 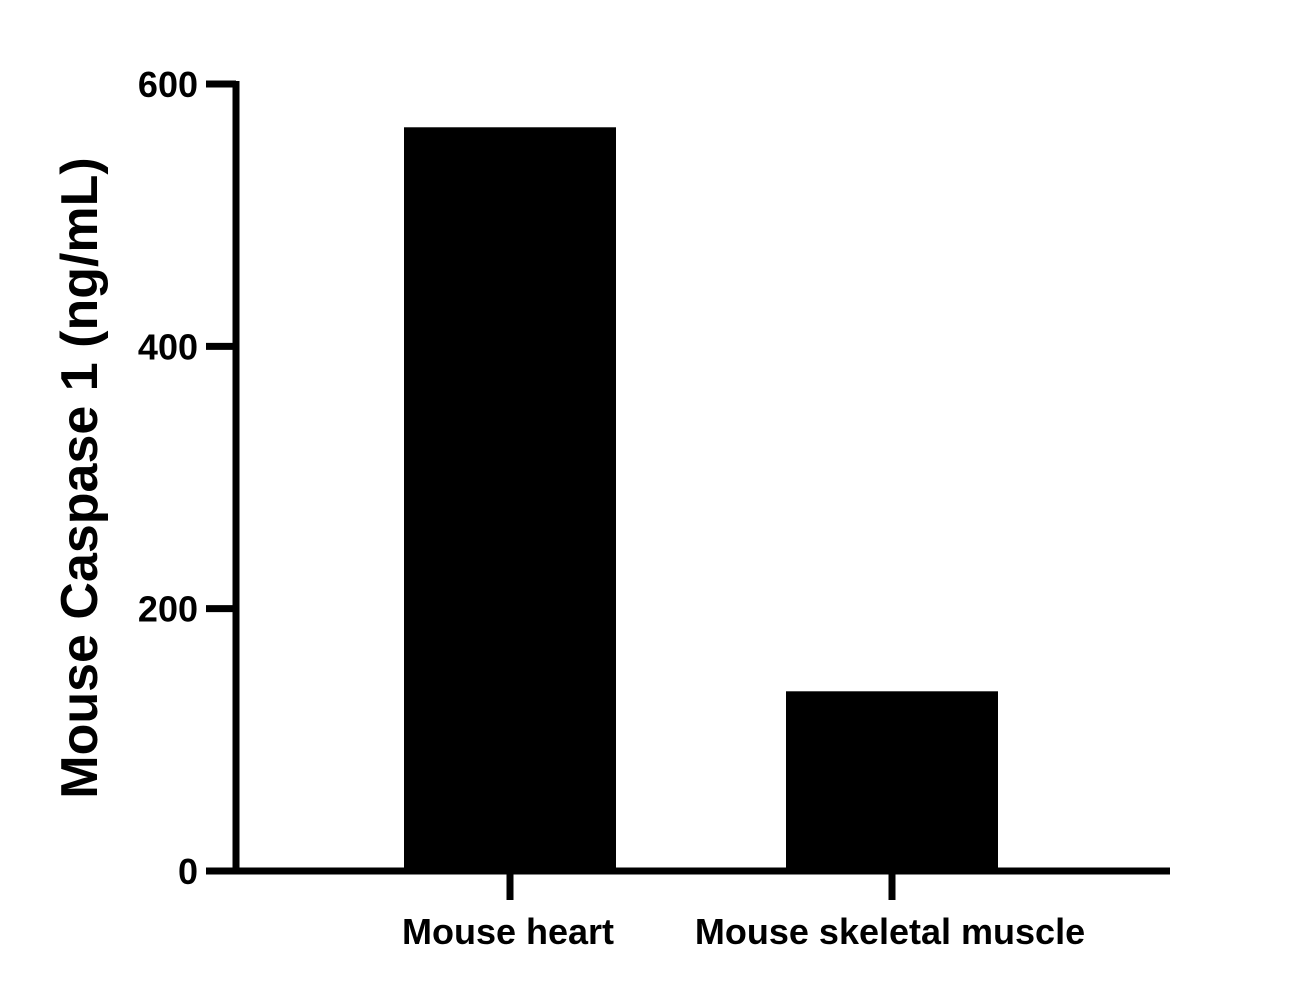 What do you see at coordinates (188, 871) in the screenshot?
I see `y-tick-label: 0` at bounding box center [188, 871].